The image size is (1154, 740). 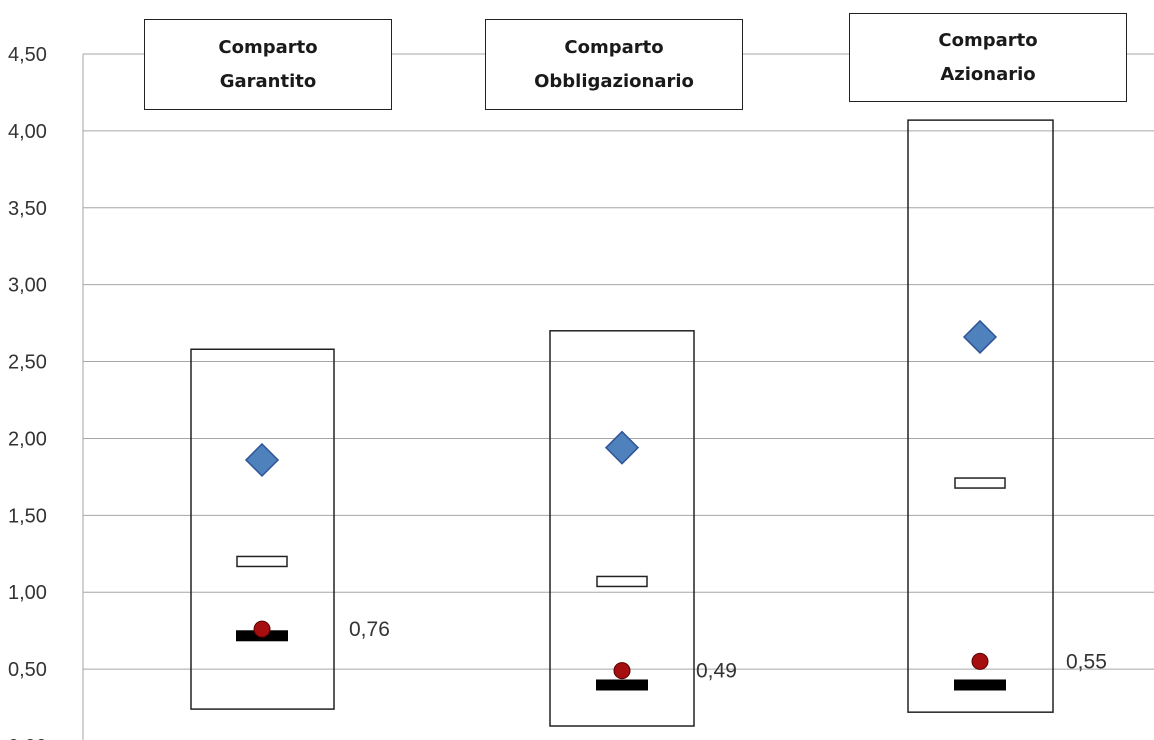 What do you see at coordinates (988, 57) in the screenshot?
I see `header-box-azionario: Comparto Azionario` at bounding box center [988, 57].